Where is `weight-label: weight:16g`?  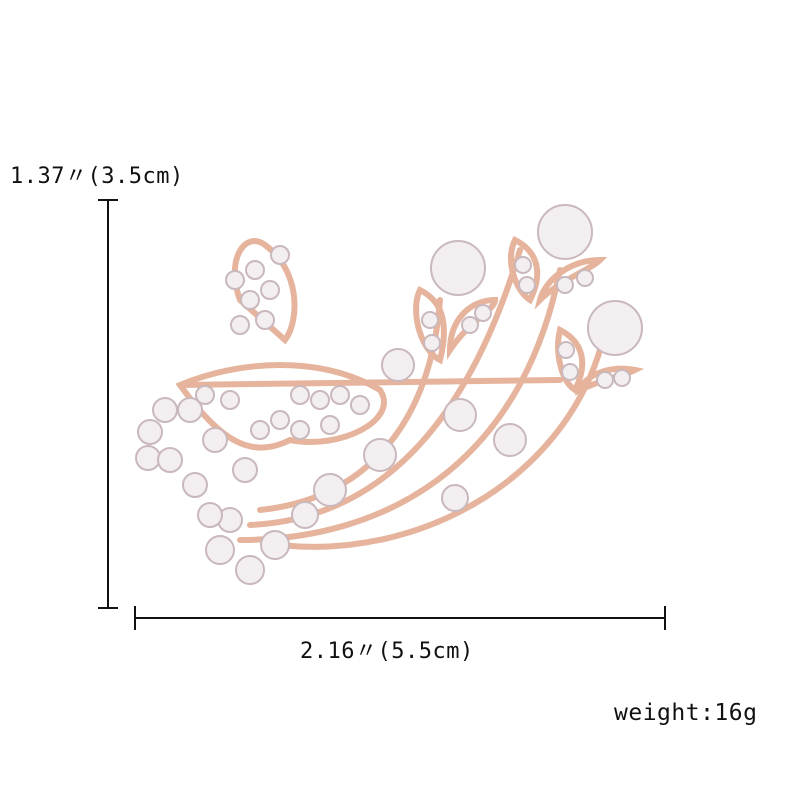 weight-label: weight:16g is located at coordinates (686, 713).